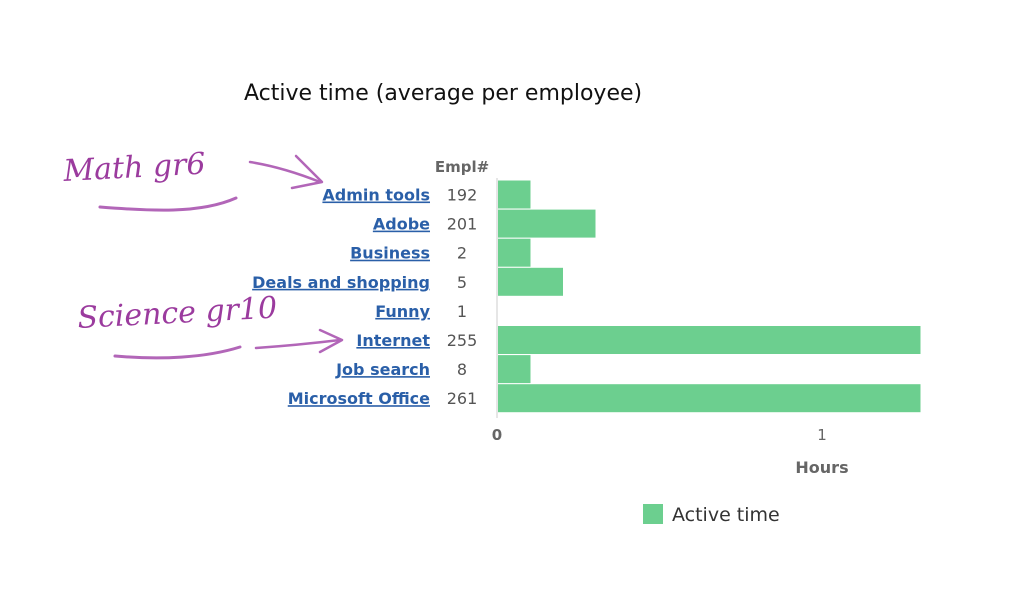 This screenshot has height=600, width=1020. What do you see at coordinates (376, 195) in the screenshot?
I see `category-link-admin-tools: Admin tools` at bounding box center [376, 195].